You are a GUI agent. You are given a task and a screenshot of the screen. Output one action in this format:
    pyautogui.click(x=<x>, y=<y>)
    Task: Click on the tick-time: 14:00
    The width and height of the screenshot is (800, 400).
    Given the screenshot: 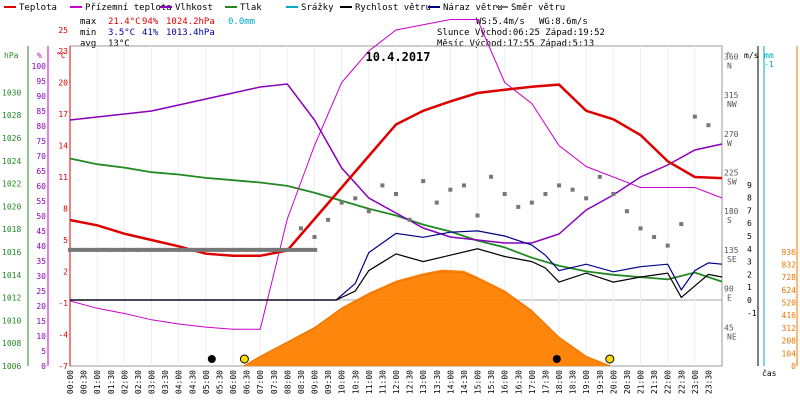 What is the action you would take?
    pyautogui.click(x=450, y=382)
    